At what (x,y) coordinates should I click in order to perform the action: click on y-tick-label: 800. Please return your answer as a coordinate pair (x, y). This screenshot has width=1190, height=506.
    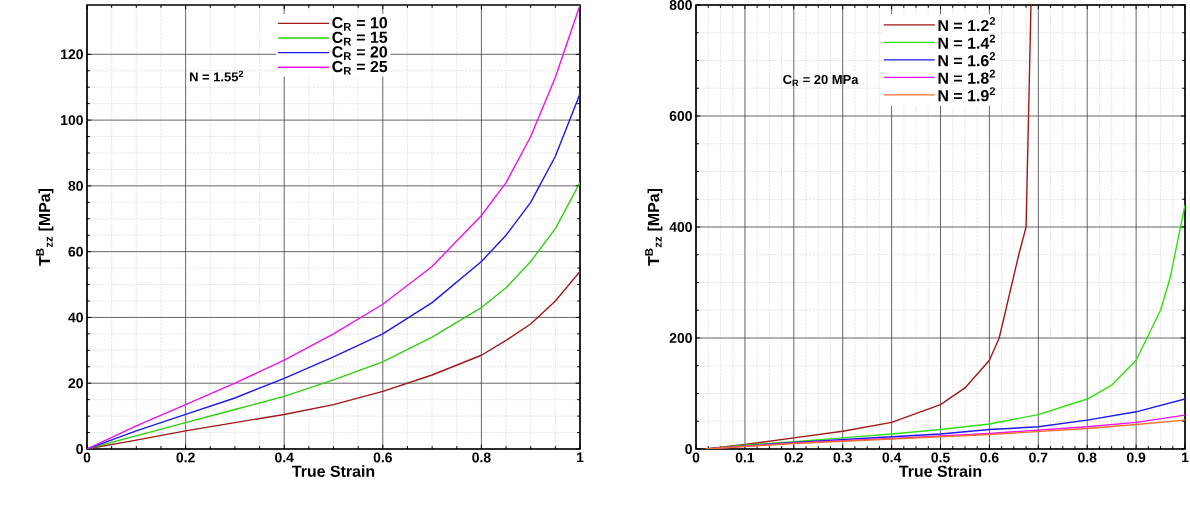
    Looking at the image, I should click on (680, 5).